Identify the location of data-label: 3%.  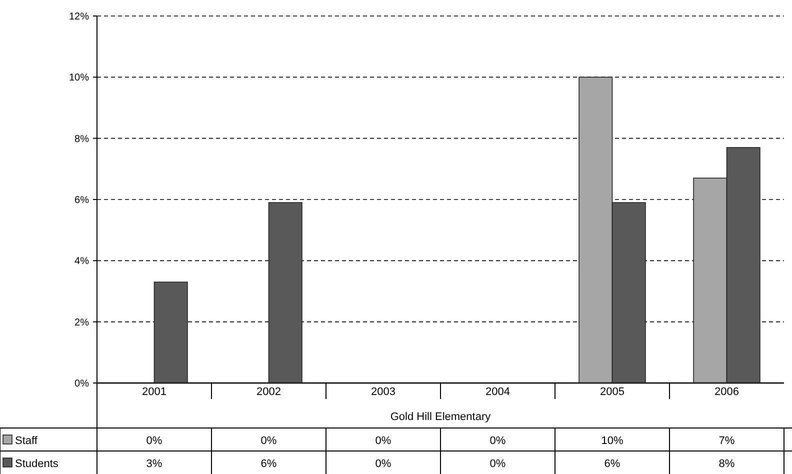
(154, 464).